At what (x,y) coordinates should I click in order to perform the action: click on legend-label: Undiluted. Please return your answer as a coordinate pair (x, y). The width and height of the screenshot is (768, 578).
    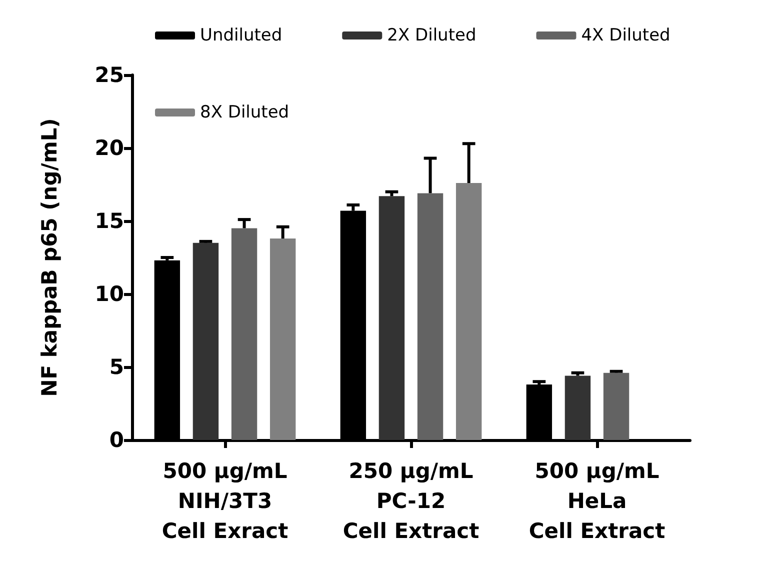
    Looking at the image, I should click on (241, 36).